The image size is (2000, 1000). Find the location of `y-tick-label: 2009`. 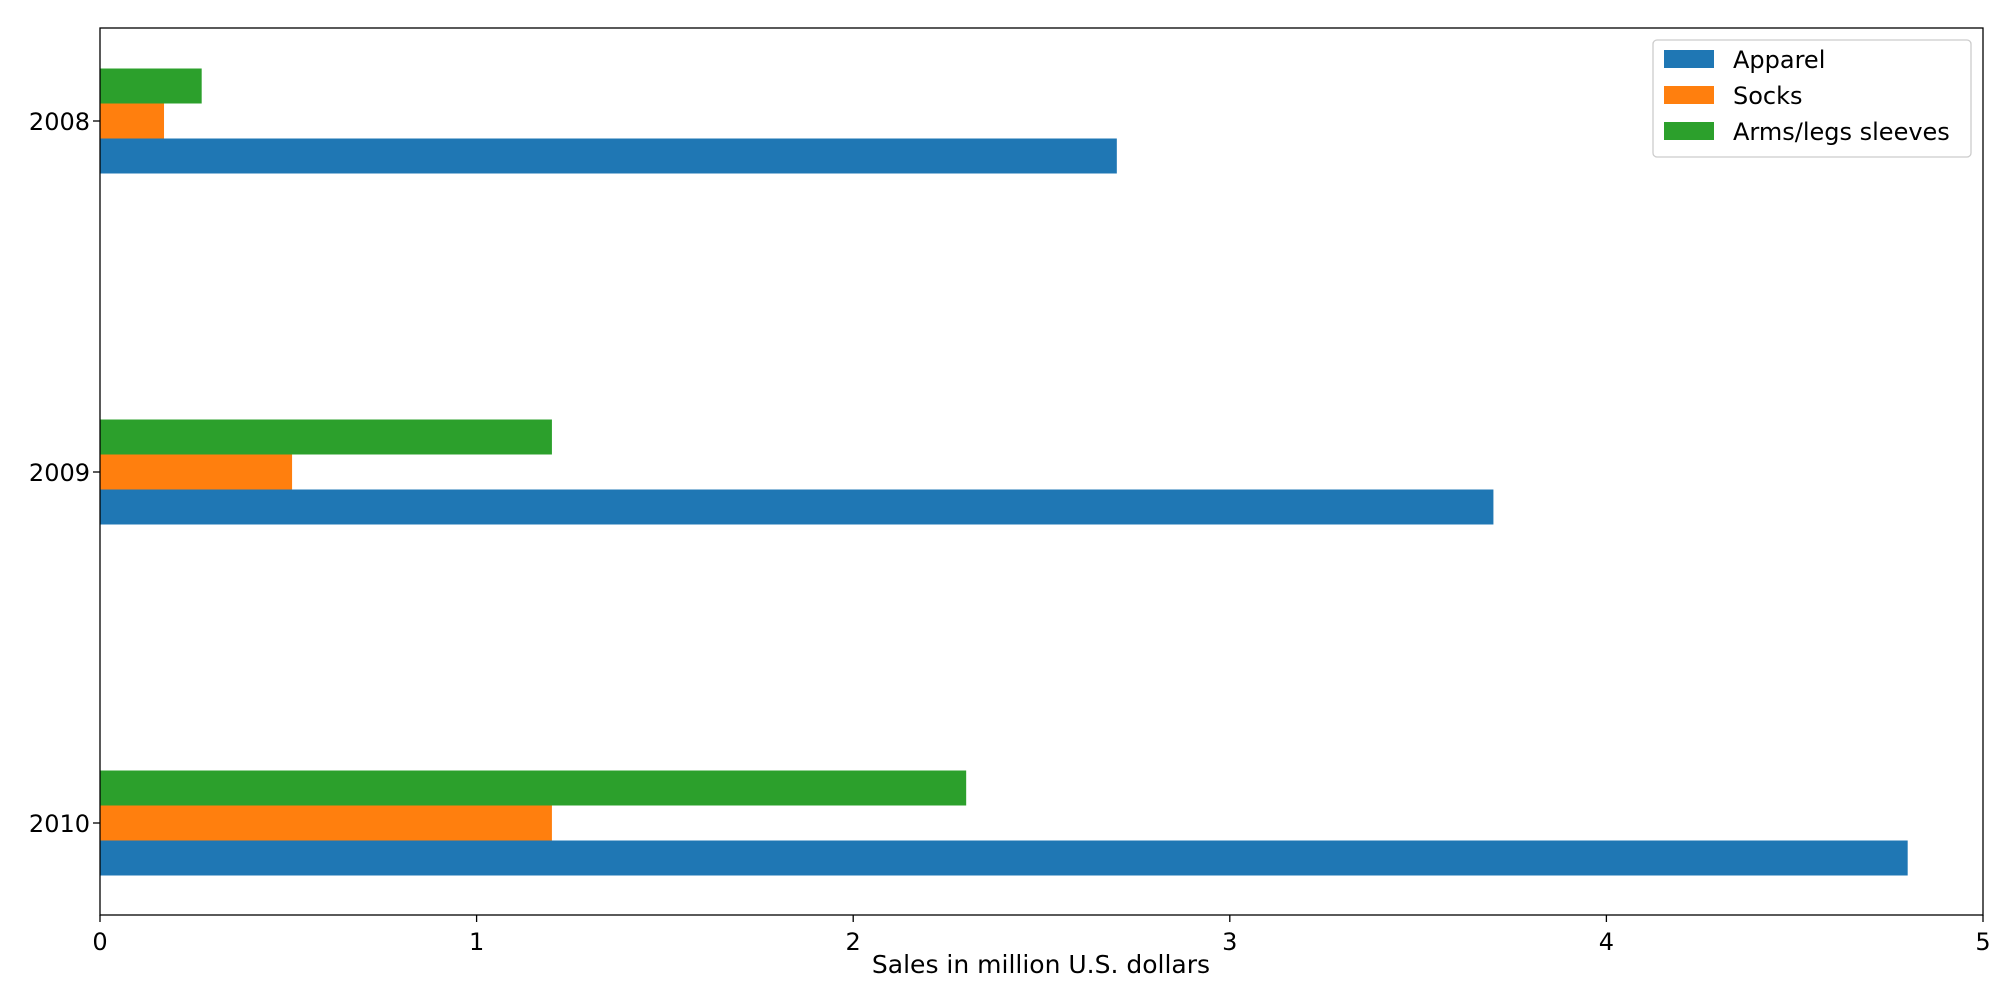

y-tick-label: 2009 is located at coordinates (59, 473).